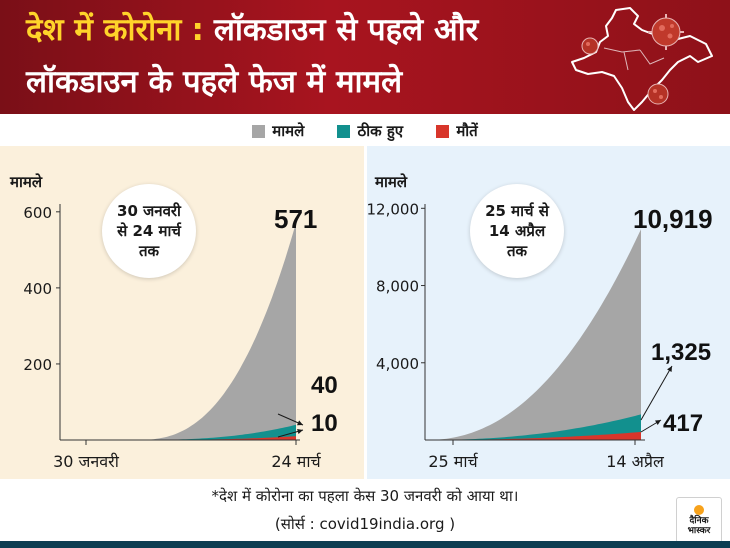 The image size is (730, 548). I want to click on chart-legend: मामले ठीक हुए मौतें, so click(365, 131).